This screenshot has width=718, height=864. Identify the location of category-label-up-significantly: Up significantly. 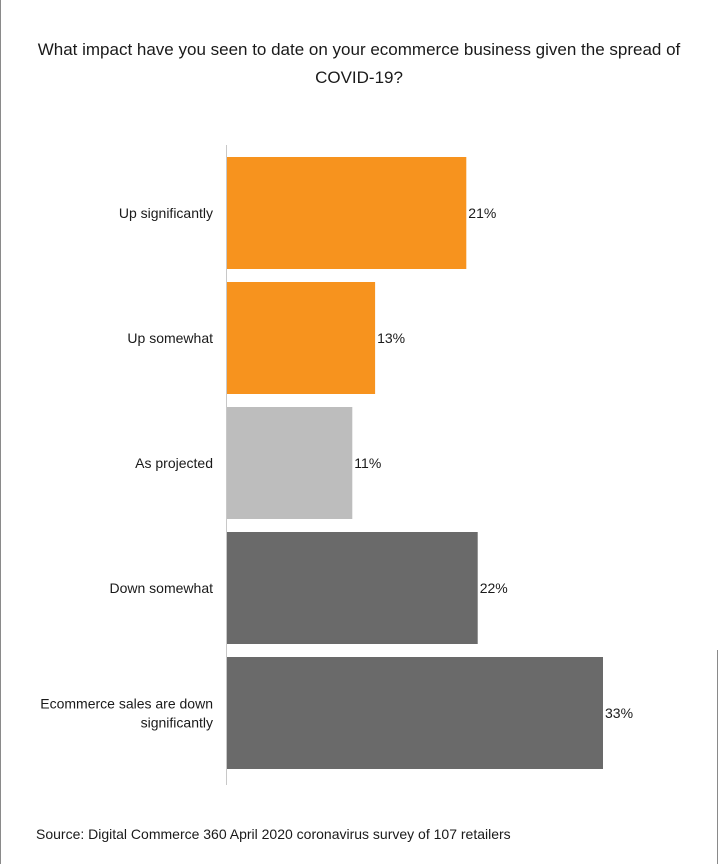
(166, 213).